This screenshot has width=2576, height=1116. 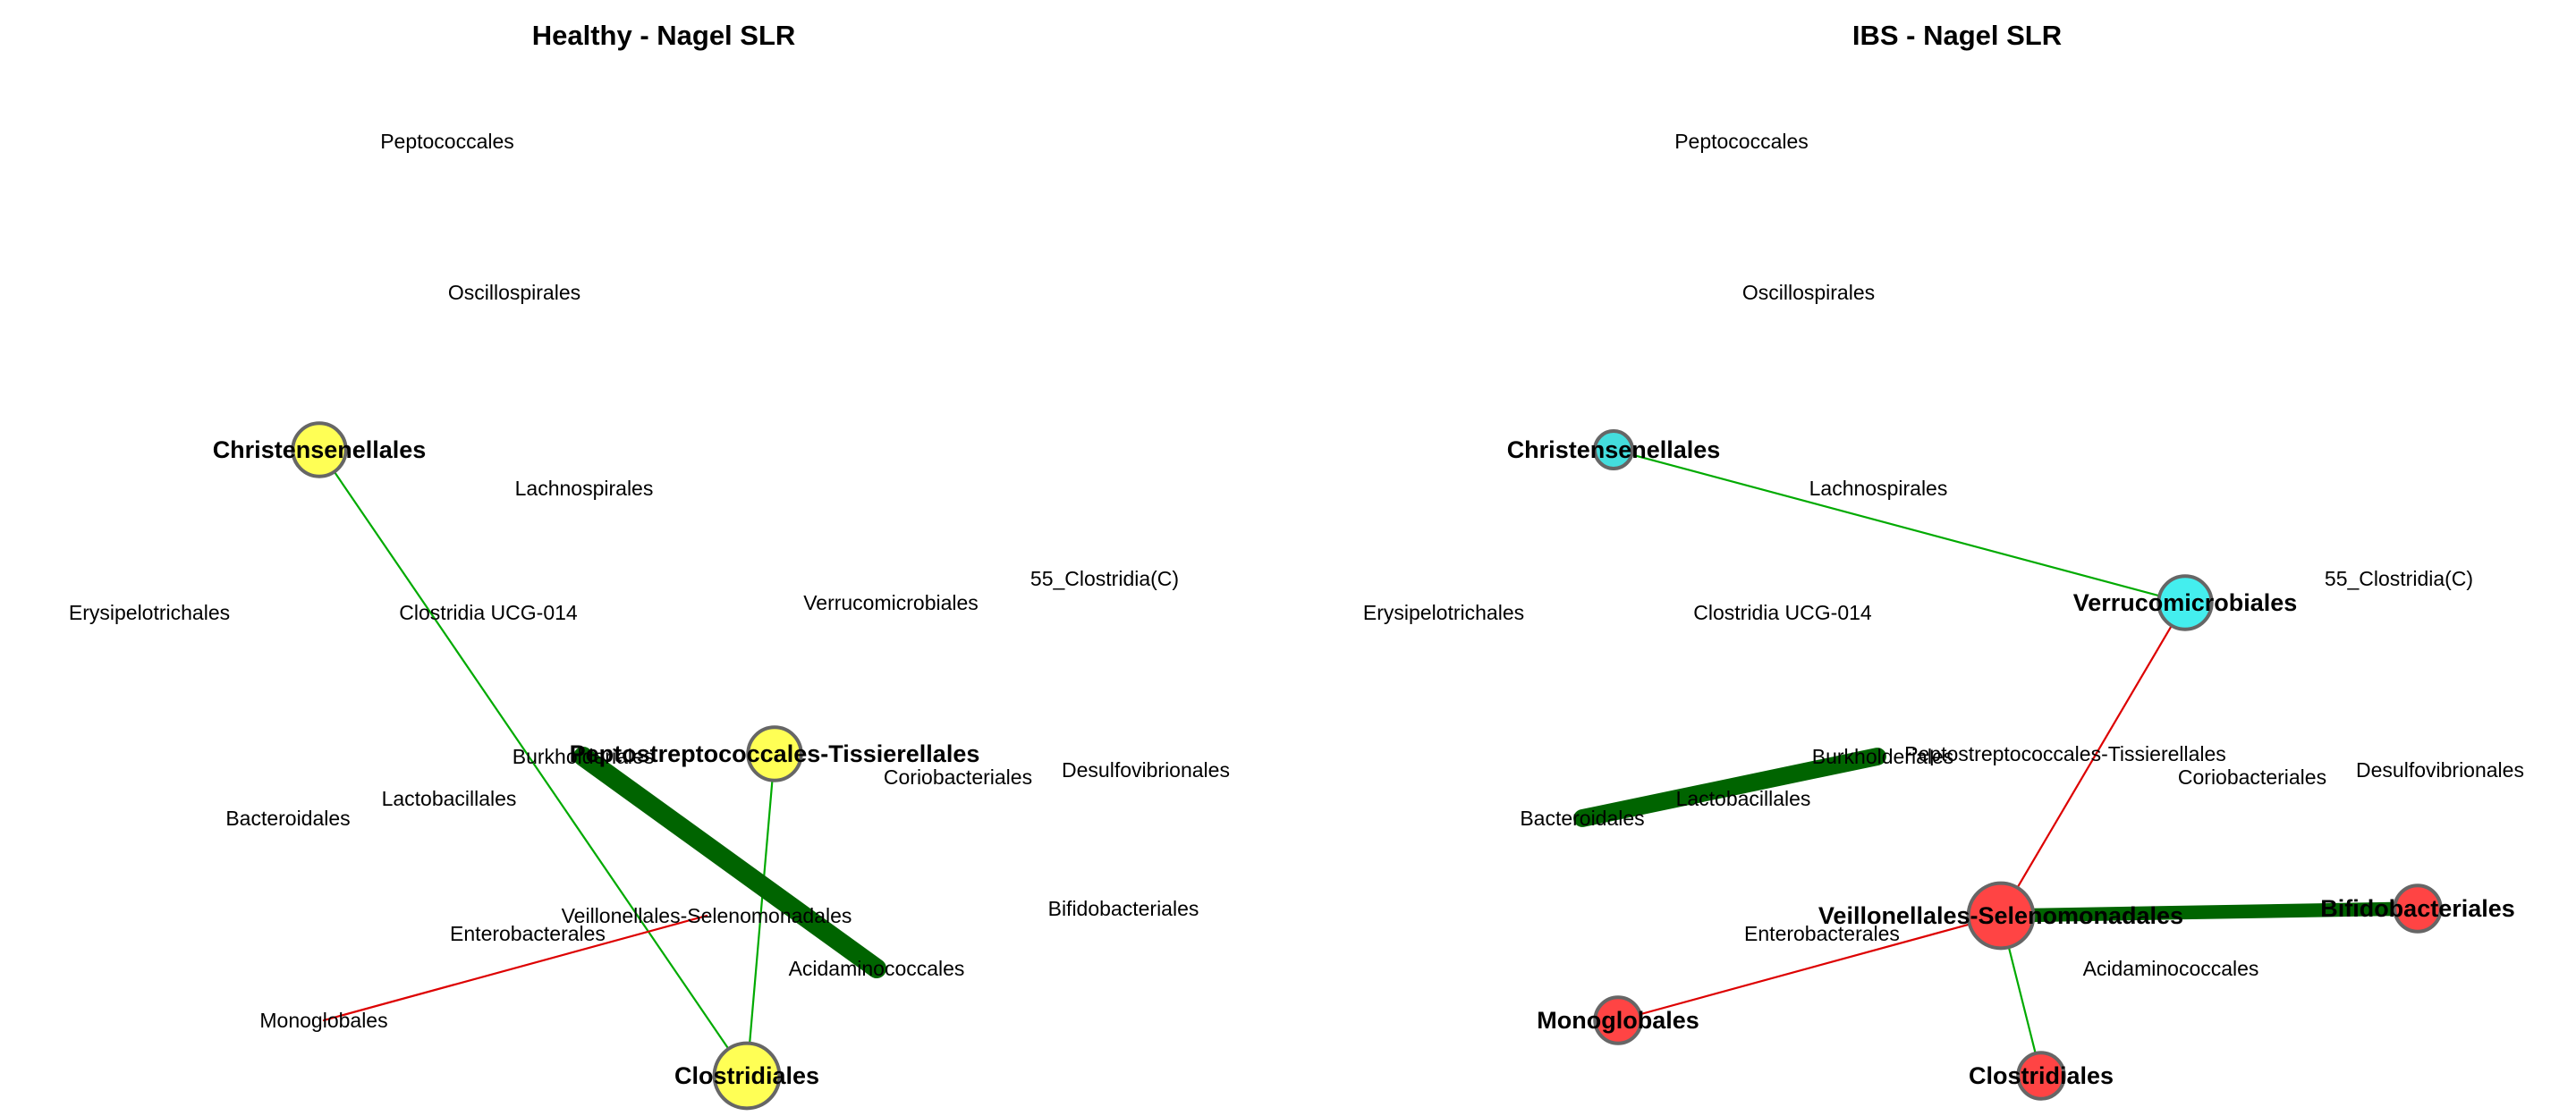 What do you see at coordinates (1957, 35) in the screenshot?
I see `ibs-panel-title: IBS - Nagel SLR` at bounding box center [1957, 35].